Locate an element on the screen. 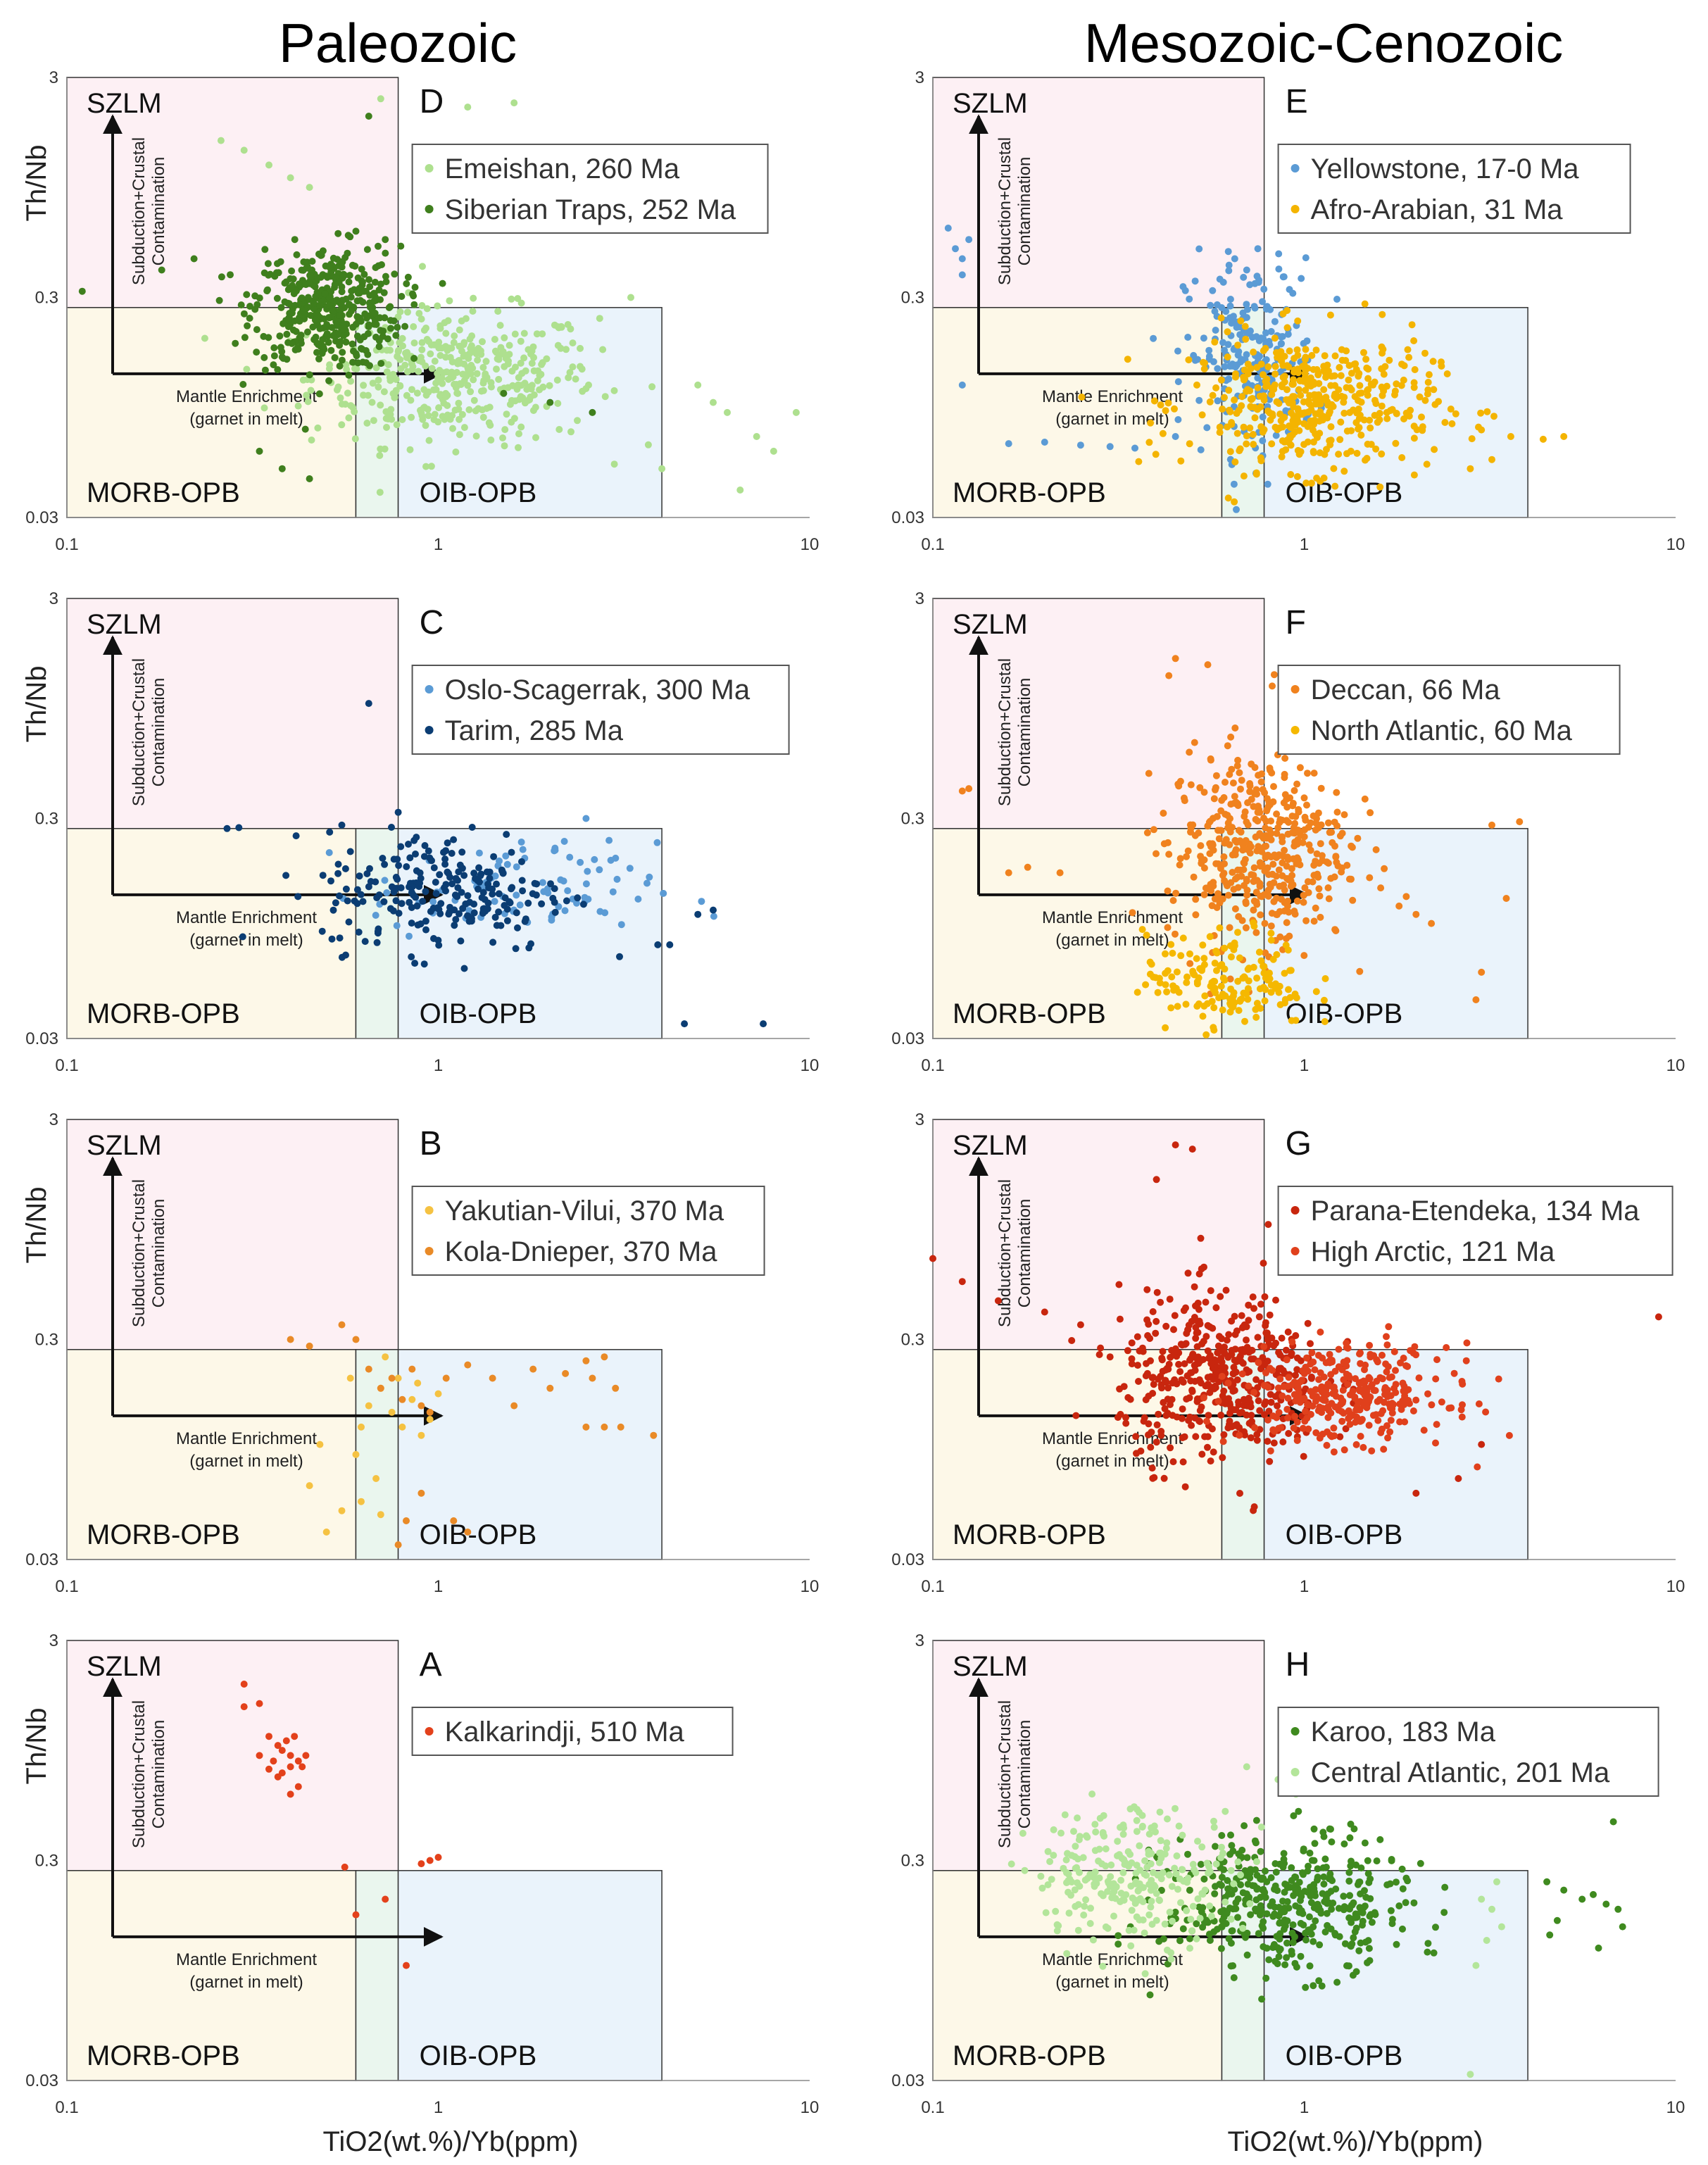 Image resolution: width=1708 pixels, height=2165 pixels. vertical-arrow-label: Subduction+CrustalContamination is located at coordinates (149, 1774).